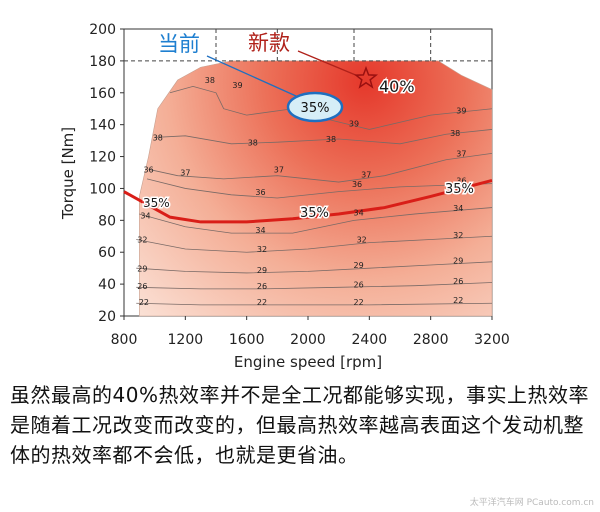  I want to click on current-label: 当前, so click(179, 44).